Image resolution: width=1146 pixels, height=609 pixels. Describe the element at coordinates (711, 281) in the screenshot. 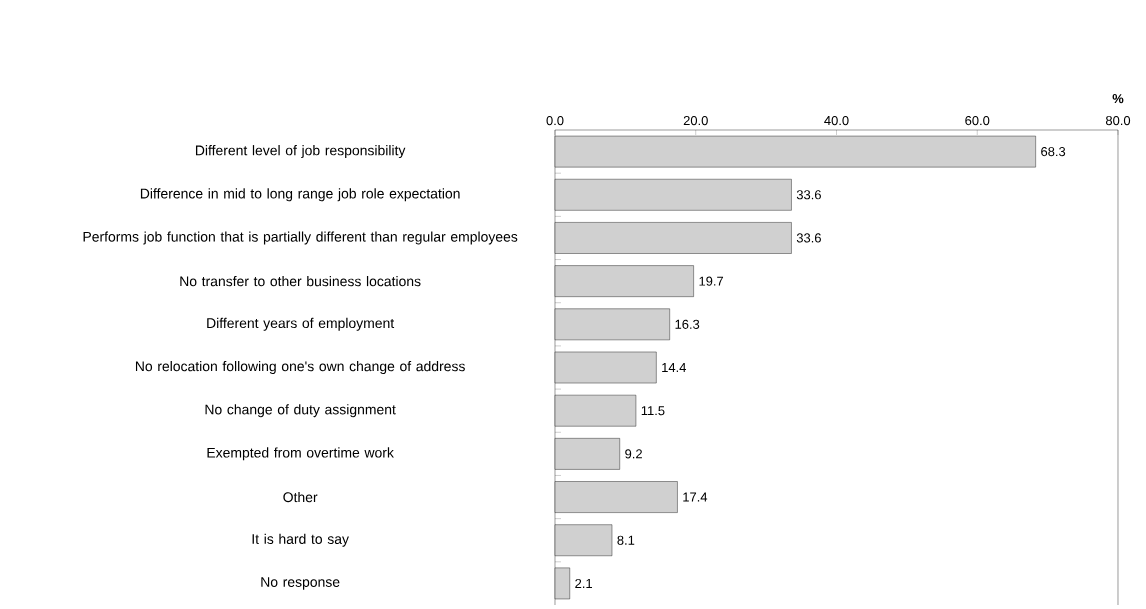

I see `data-label: 19.7` at that location.